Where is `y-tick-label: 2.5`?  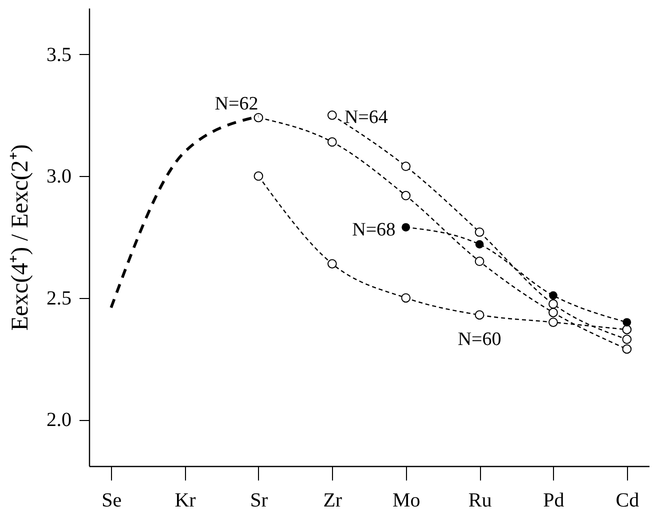
y-tick-label: 2.5 is located at coordinates (59, 298).